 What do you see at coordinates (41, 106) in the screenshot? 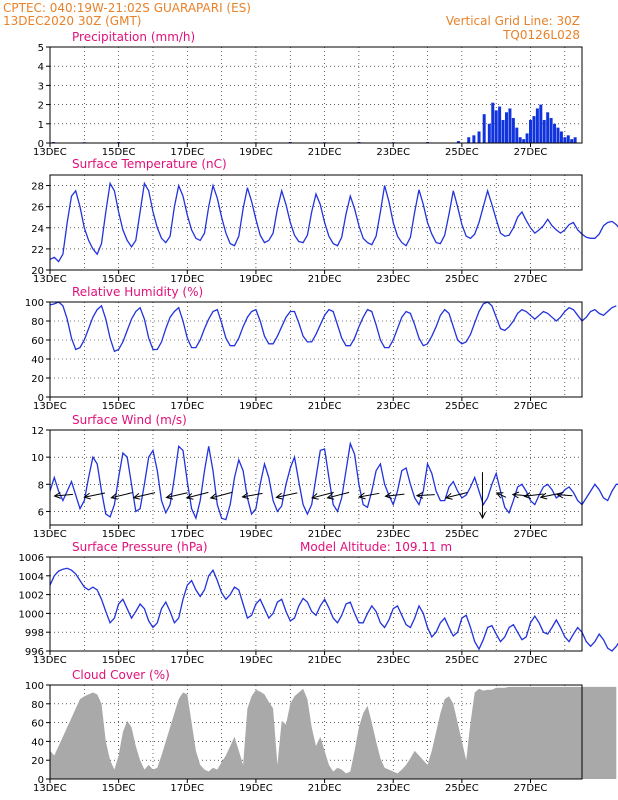
I see `precip-ytick-label: 2` at bounding box center [41, 106].